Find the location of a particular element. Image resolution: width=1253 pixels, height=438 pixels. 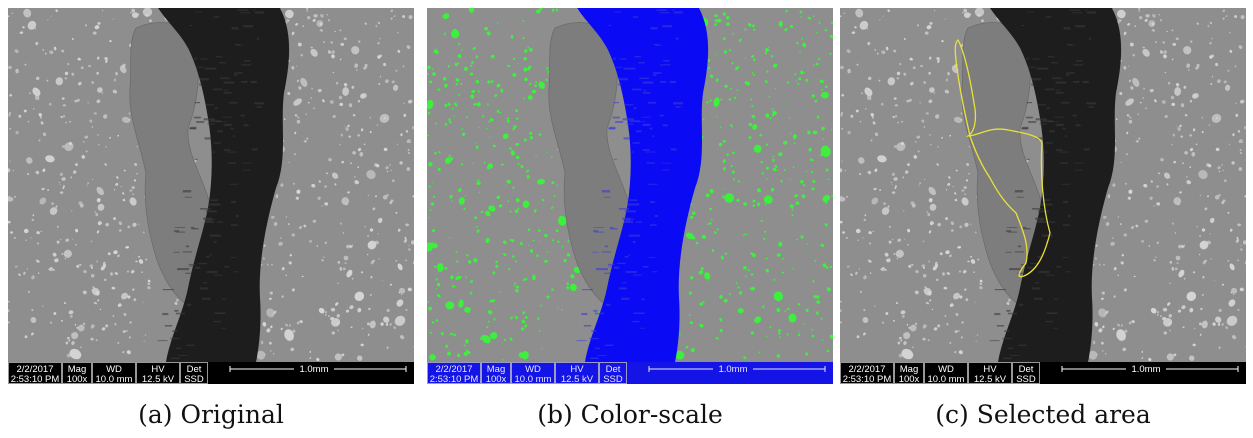

databar-time: 2:53:10 PM is located at coordinates (867, 379).